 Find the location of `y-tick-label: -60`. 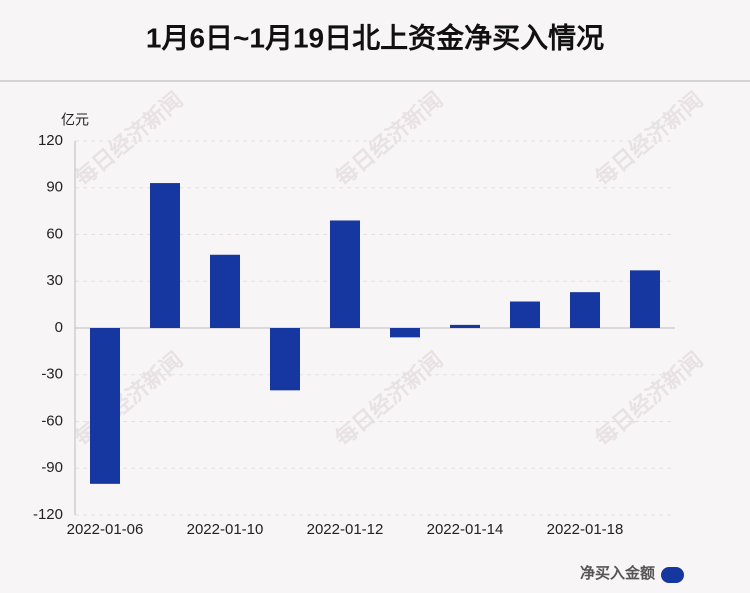

y-tick-label: -60 is located at coordinates (52, 420).